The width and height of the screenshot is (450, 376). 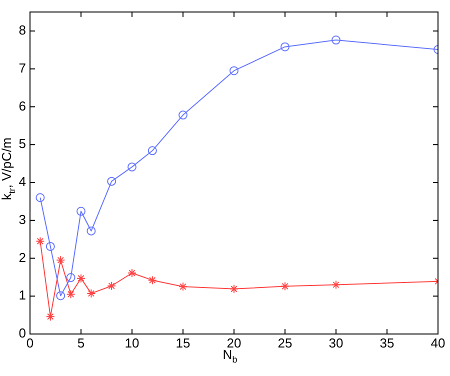 I want to click on y-tick-label: 3, so click(x=22, y=219).